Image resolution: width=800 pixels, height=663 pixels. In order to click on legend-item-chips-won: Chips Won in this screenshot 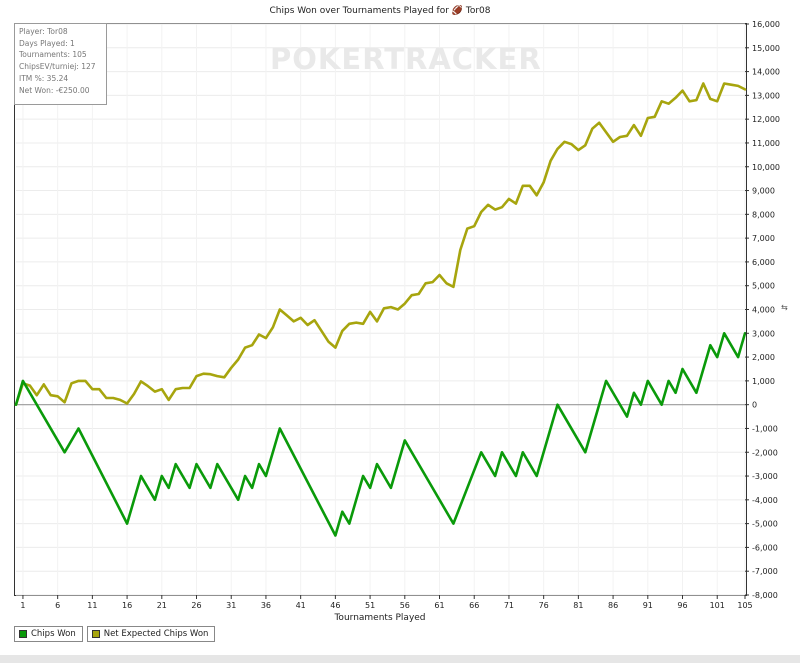, I will do `click(48, 634)`.